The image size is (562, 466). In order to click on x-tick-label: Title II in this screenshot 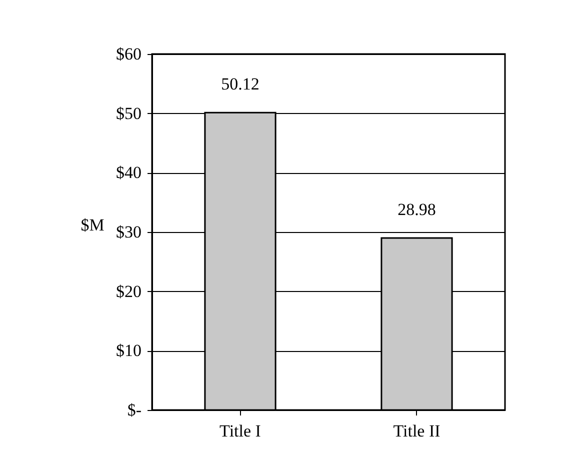, I will do `click(417, 431)`.